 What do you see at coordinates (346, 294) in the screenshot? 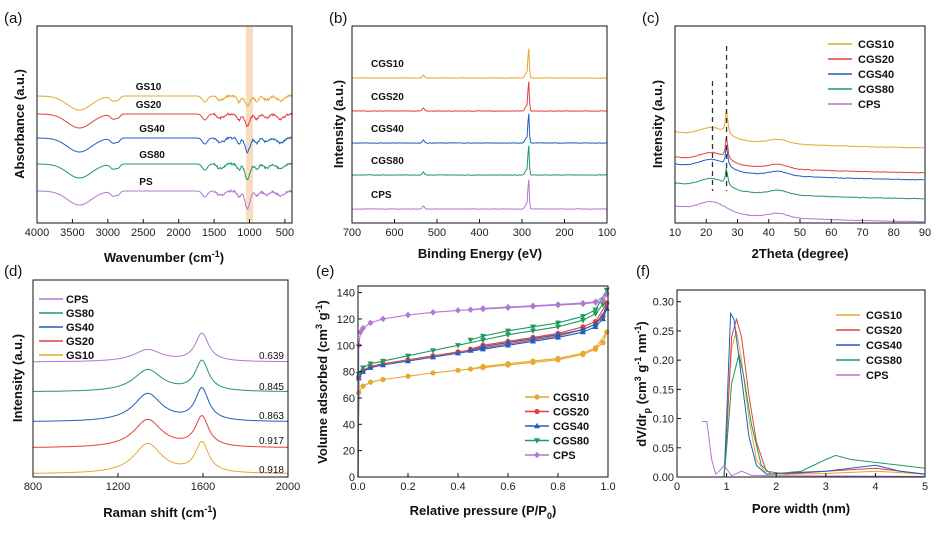
I see `panel-e-ytick-label: 140` at bounding box center [346, 294].